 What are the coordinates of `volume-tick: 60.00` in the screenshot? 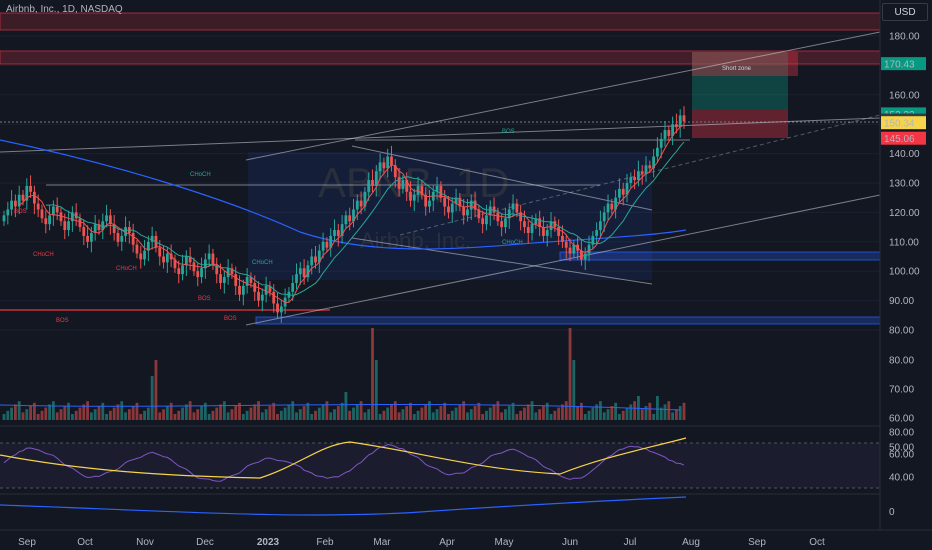 It's located at (901, 419).